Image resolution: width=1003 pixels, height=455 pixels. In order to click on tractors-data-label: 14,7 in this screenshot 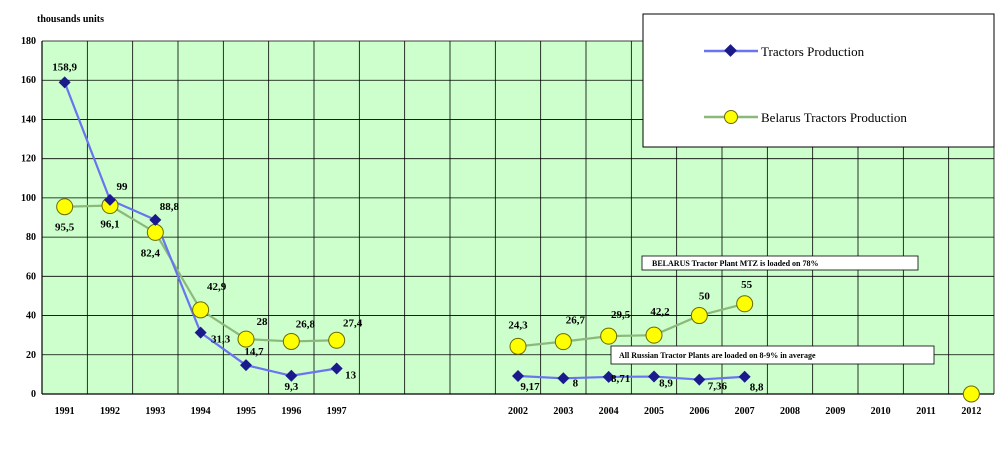, I will do `click(254, 352)`.